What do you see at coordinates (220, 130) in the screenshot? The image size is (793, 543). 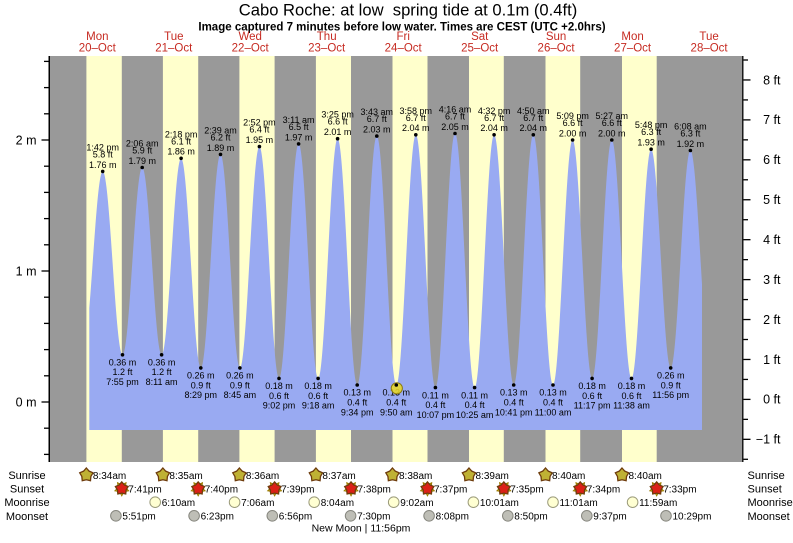 I see `svg-text: 2:39 am` at bounding box center [220, 130].